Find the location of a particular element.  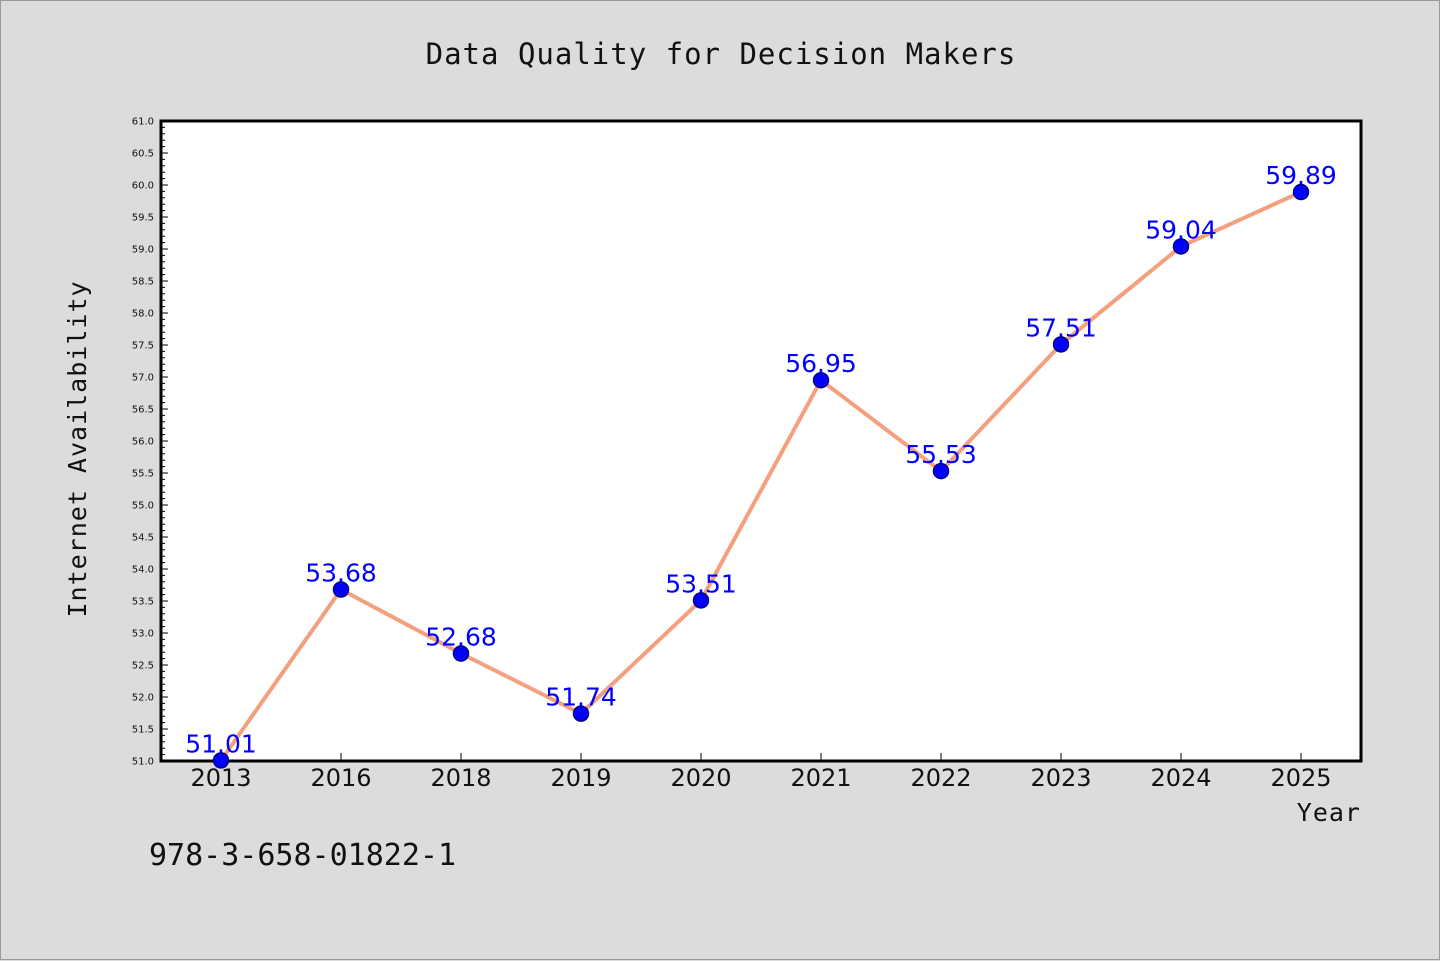

data-label: 56.95 is located at coordinates (821, 363).